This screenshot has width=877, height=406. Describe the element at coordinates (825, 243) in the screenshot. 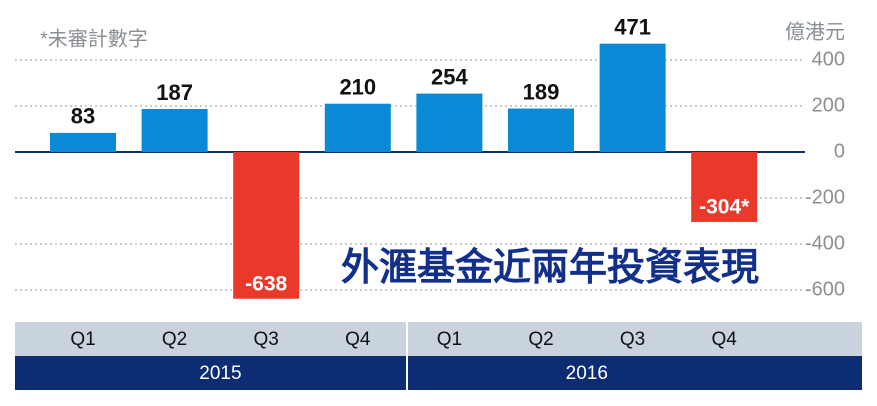

I see `y-tick-label: -400` at that location.